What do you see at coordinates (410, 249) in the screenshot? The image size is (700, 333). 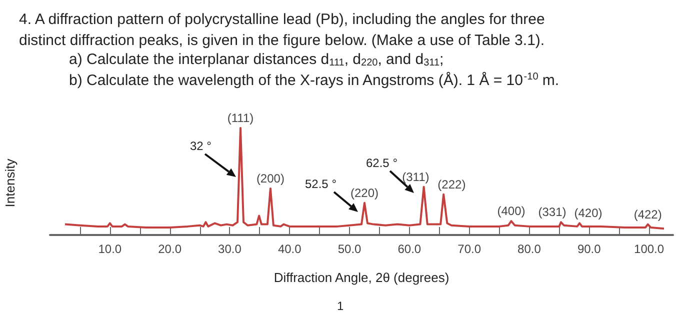 I see `x-tick-label: 60.0` at bounding box center [410, 249].